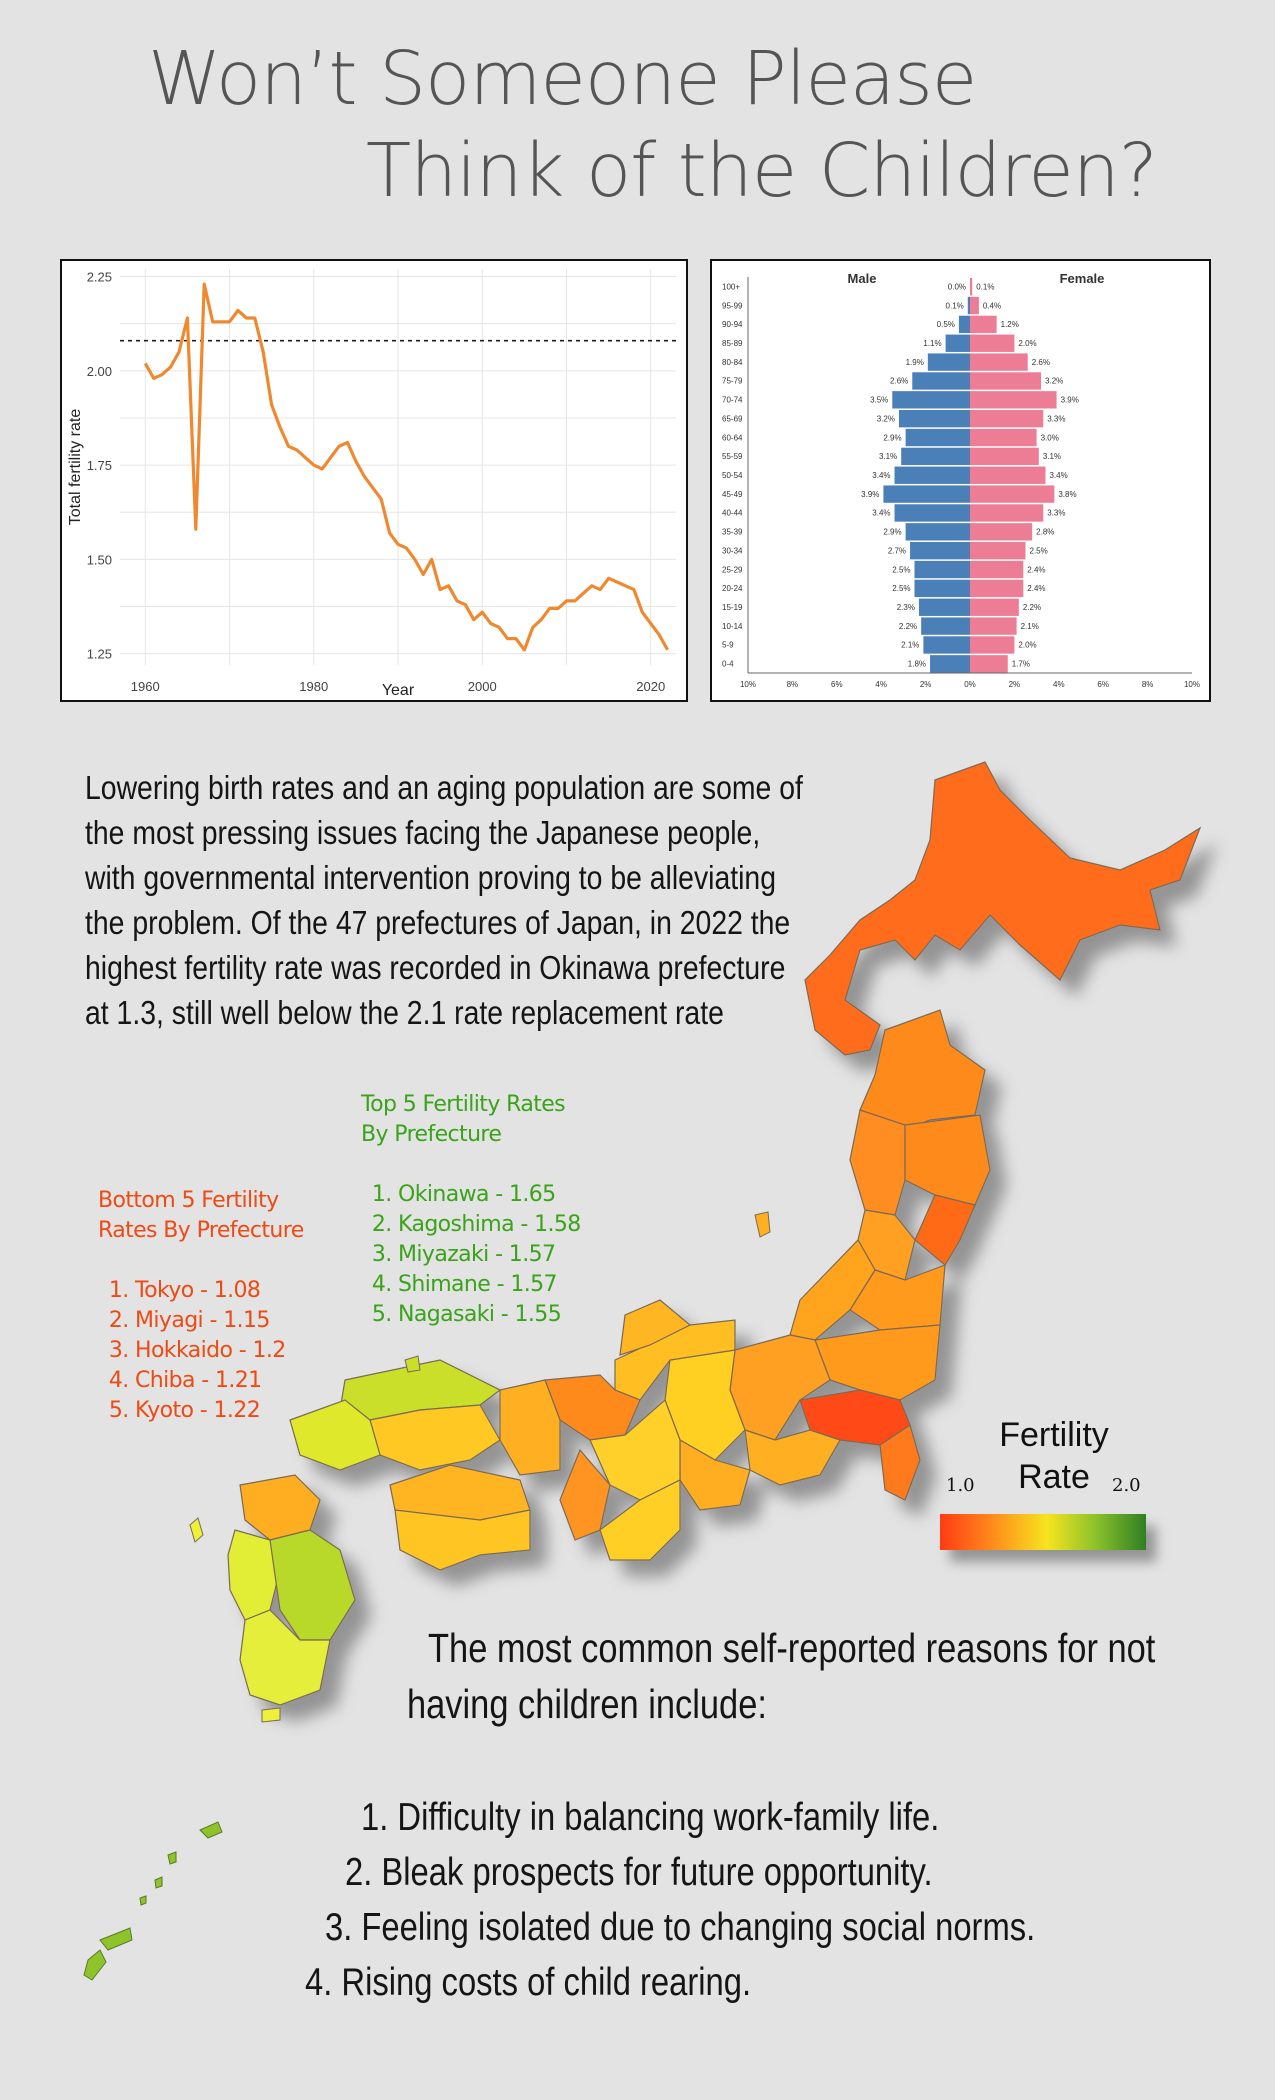 The image size is (1275, 2100). Describe the element at coordinates (1052, 456) in the screenshot. I see `female-value-label: 3.1%` at that location.